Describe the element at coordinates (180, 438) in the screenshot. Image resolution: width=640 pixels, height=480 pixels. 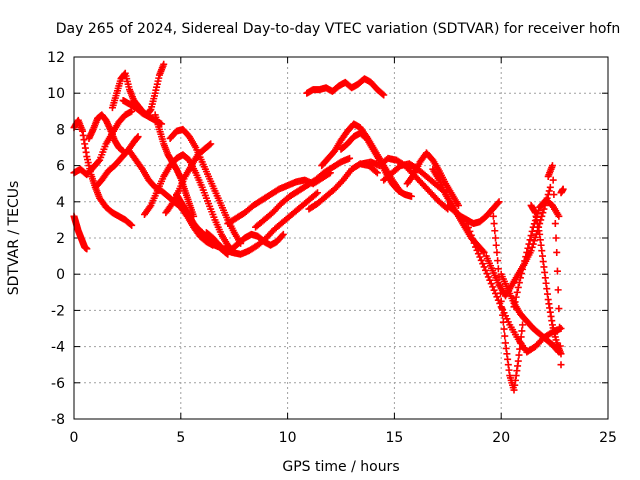
I see `x-tick-label: 5` at that location.